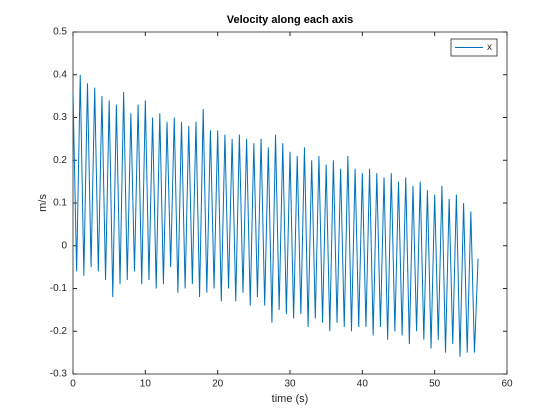 This screenshot has width=560, height=420. Describe the element at coordinates (489, 47) in the screenshot. I see `legend-label: x` at that location.